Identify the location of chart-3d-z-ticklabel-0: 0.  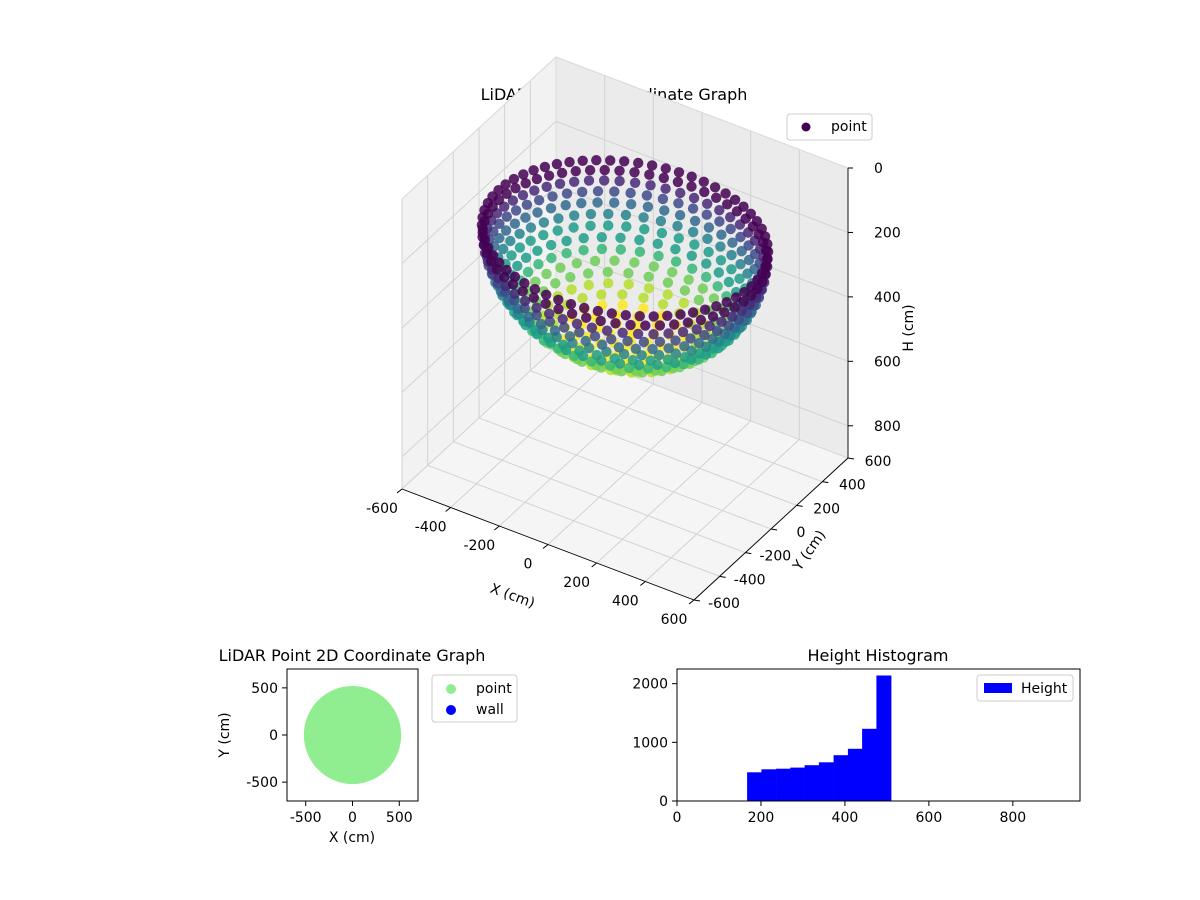
(878, 169).